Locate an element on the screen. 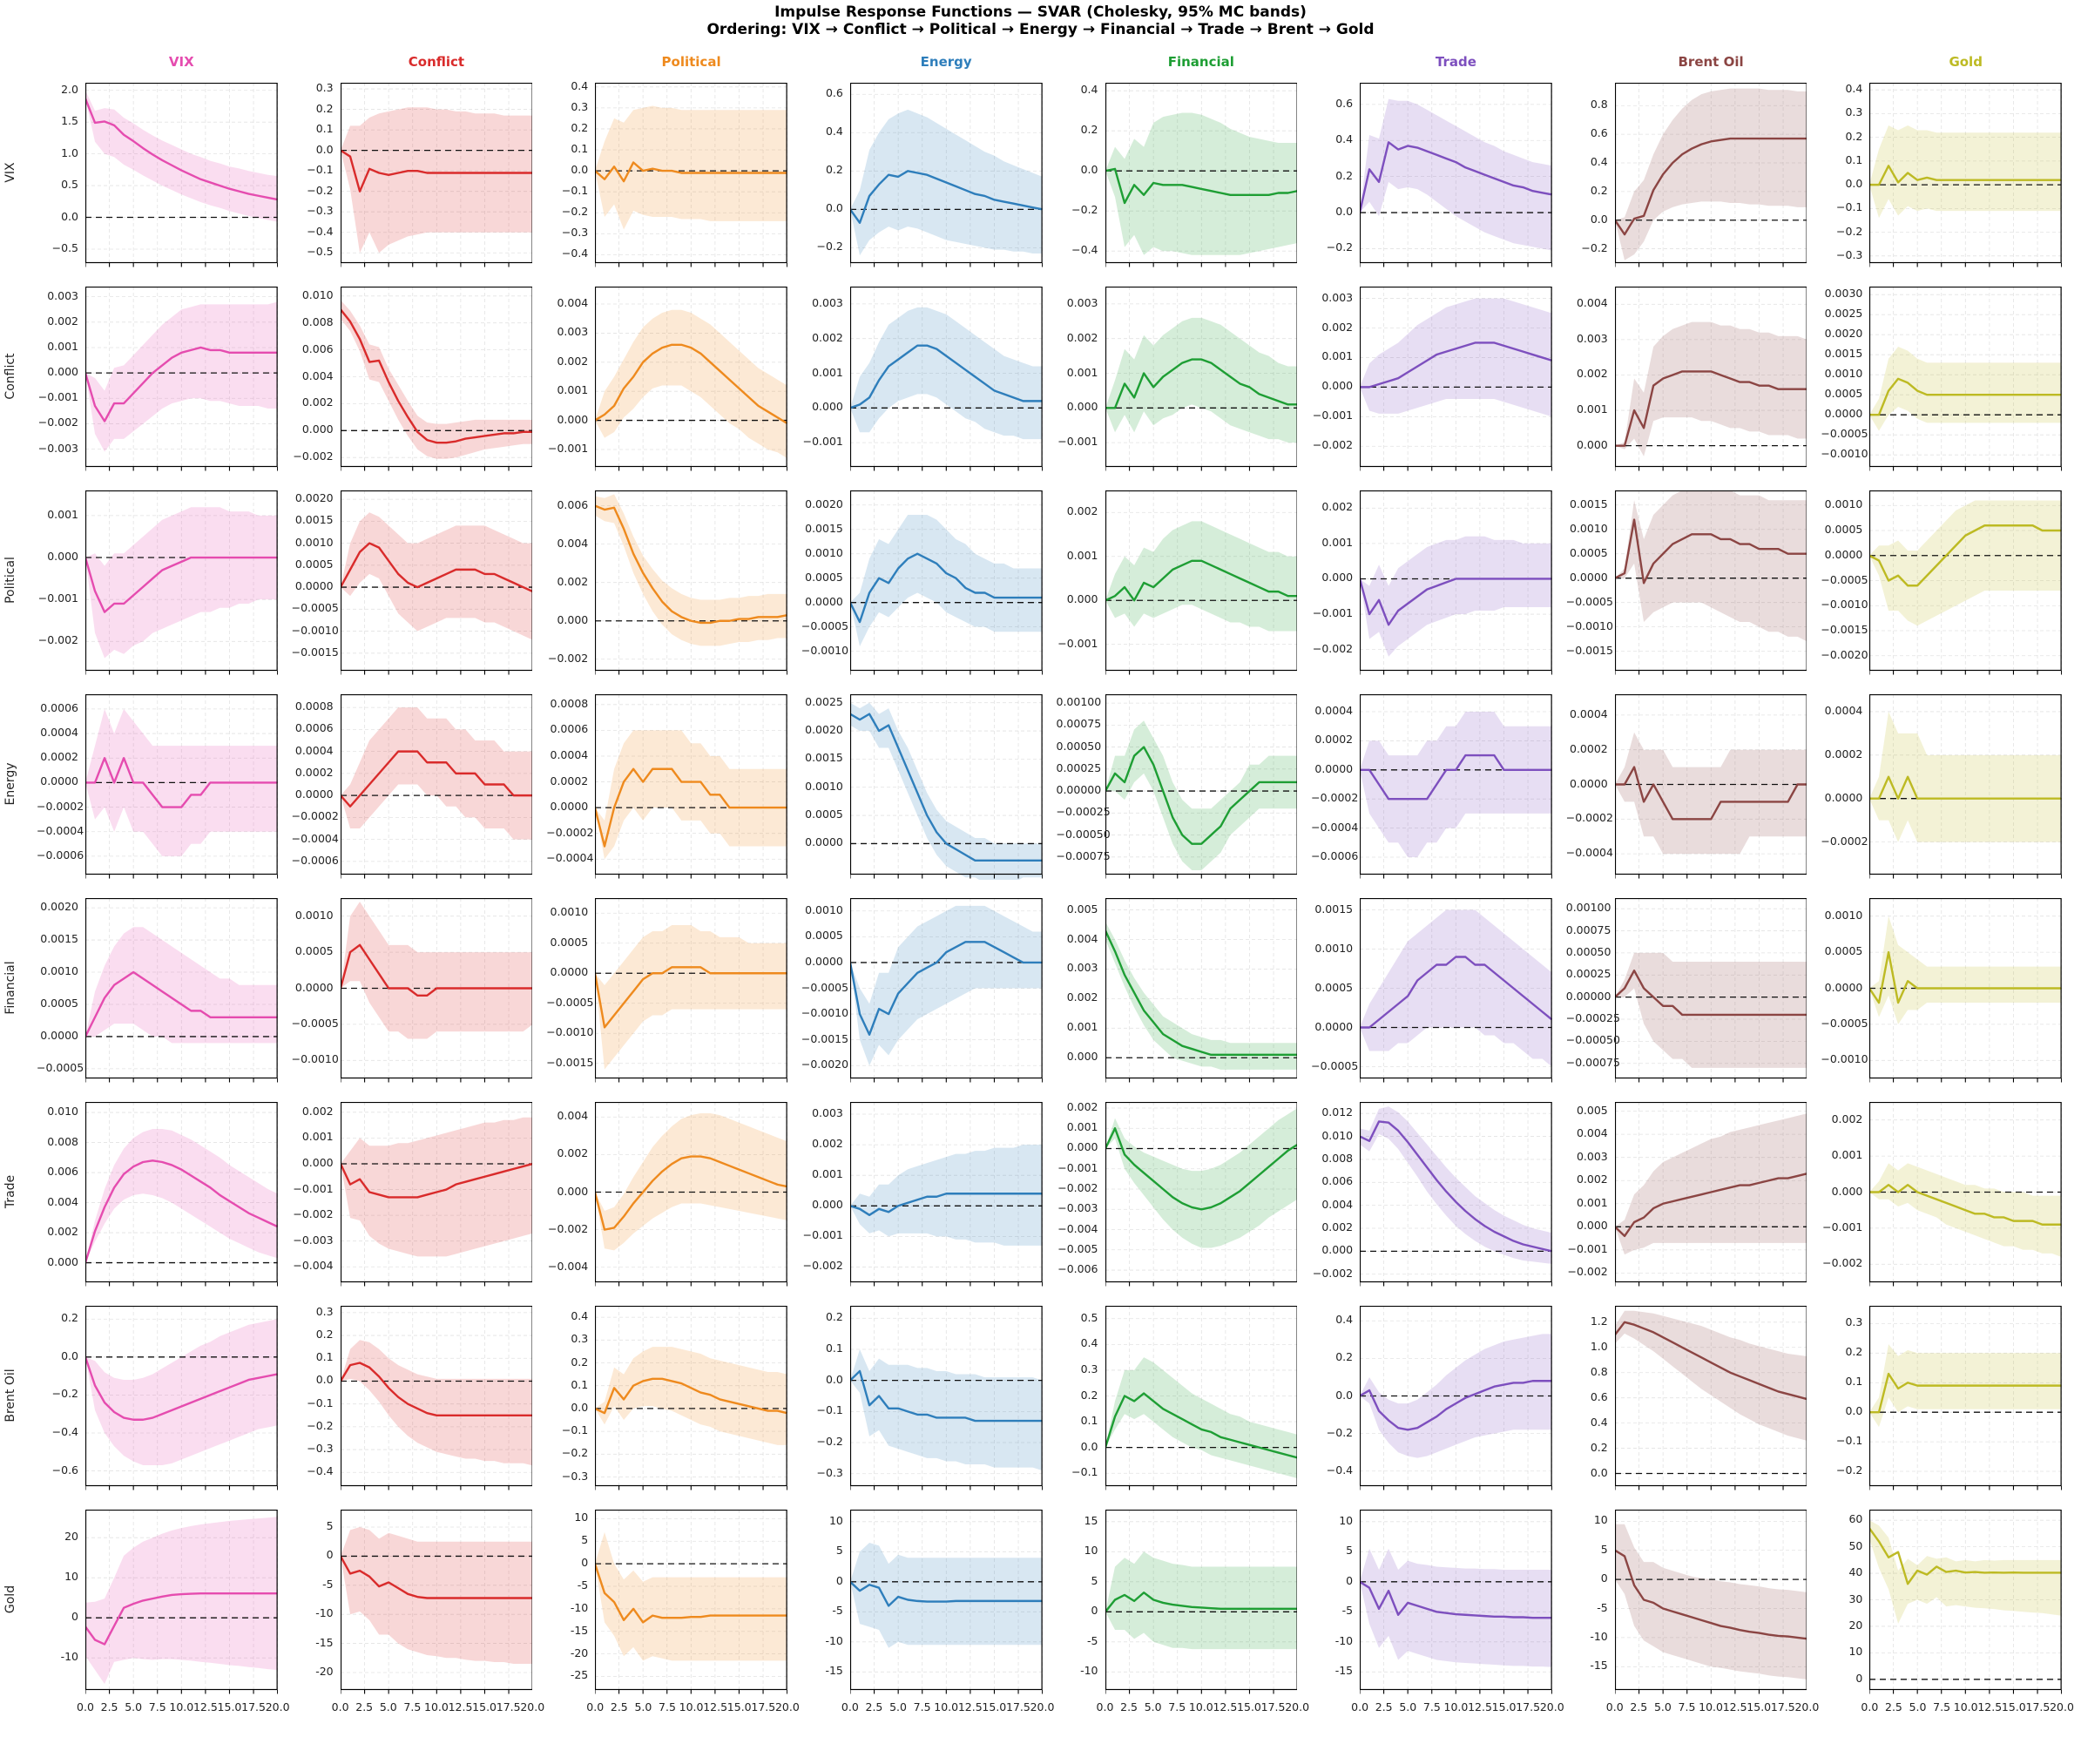 The width and height of the screenshot is (2081, 1764). x-tick-label: 12.5 is located at coordinates (1480, 1706).